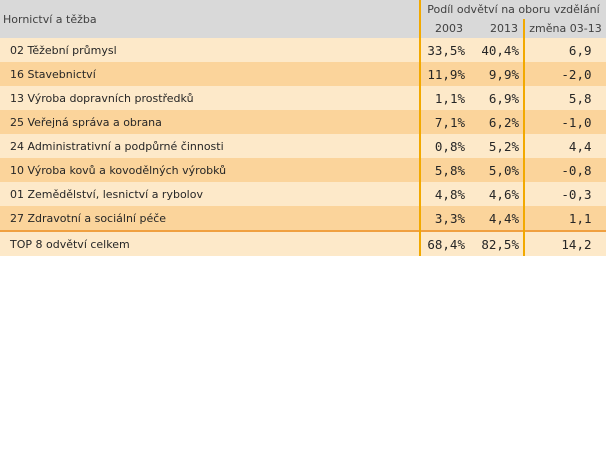 The image size is (607, 461). Describe the element at coordinates (444, 194) in the screenshot. I see `value-2003: 4,8%` at that location.